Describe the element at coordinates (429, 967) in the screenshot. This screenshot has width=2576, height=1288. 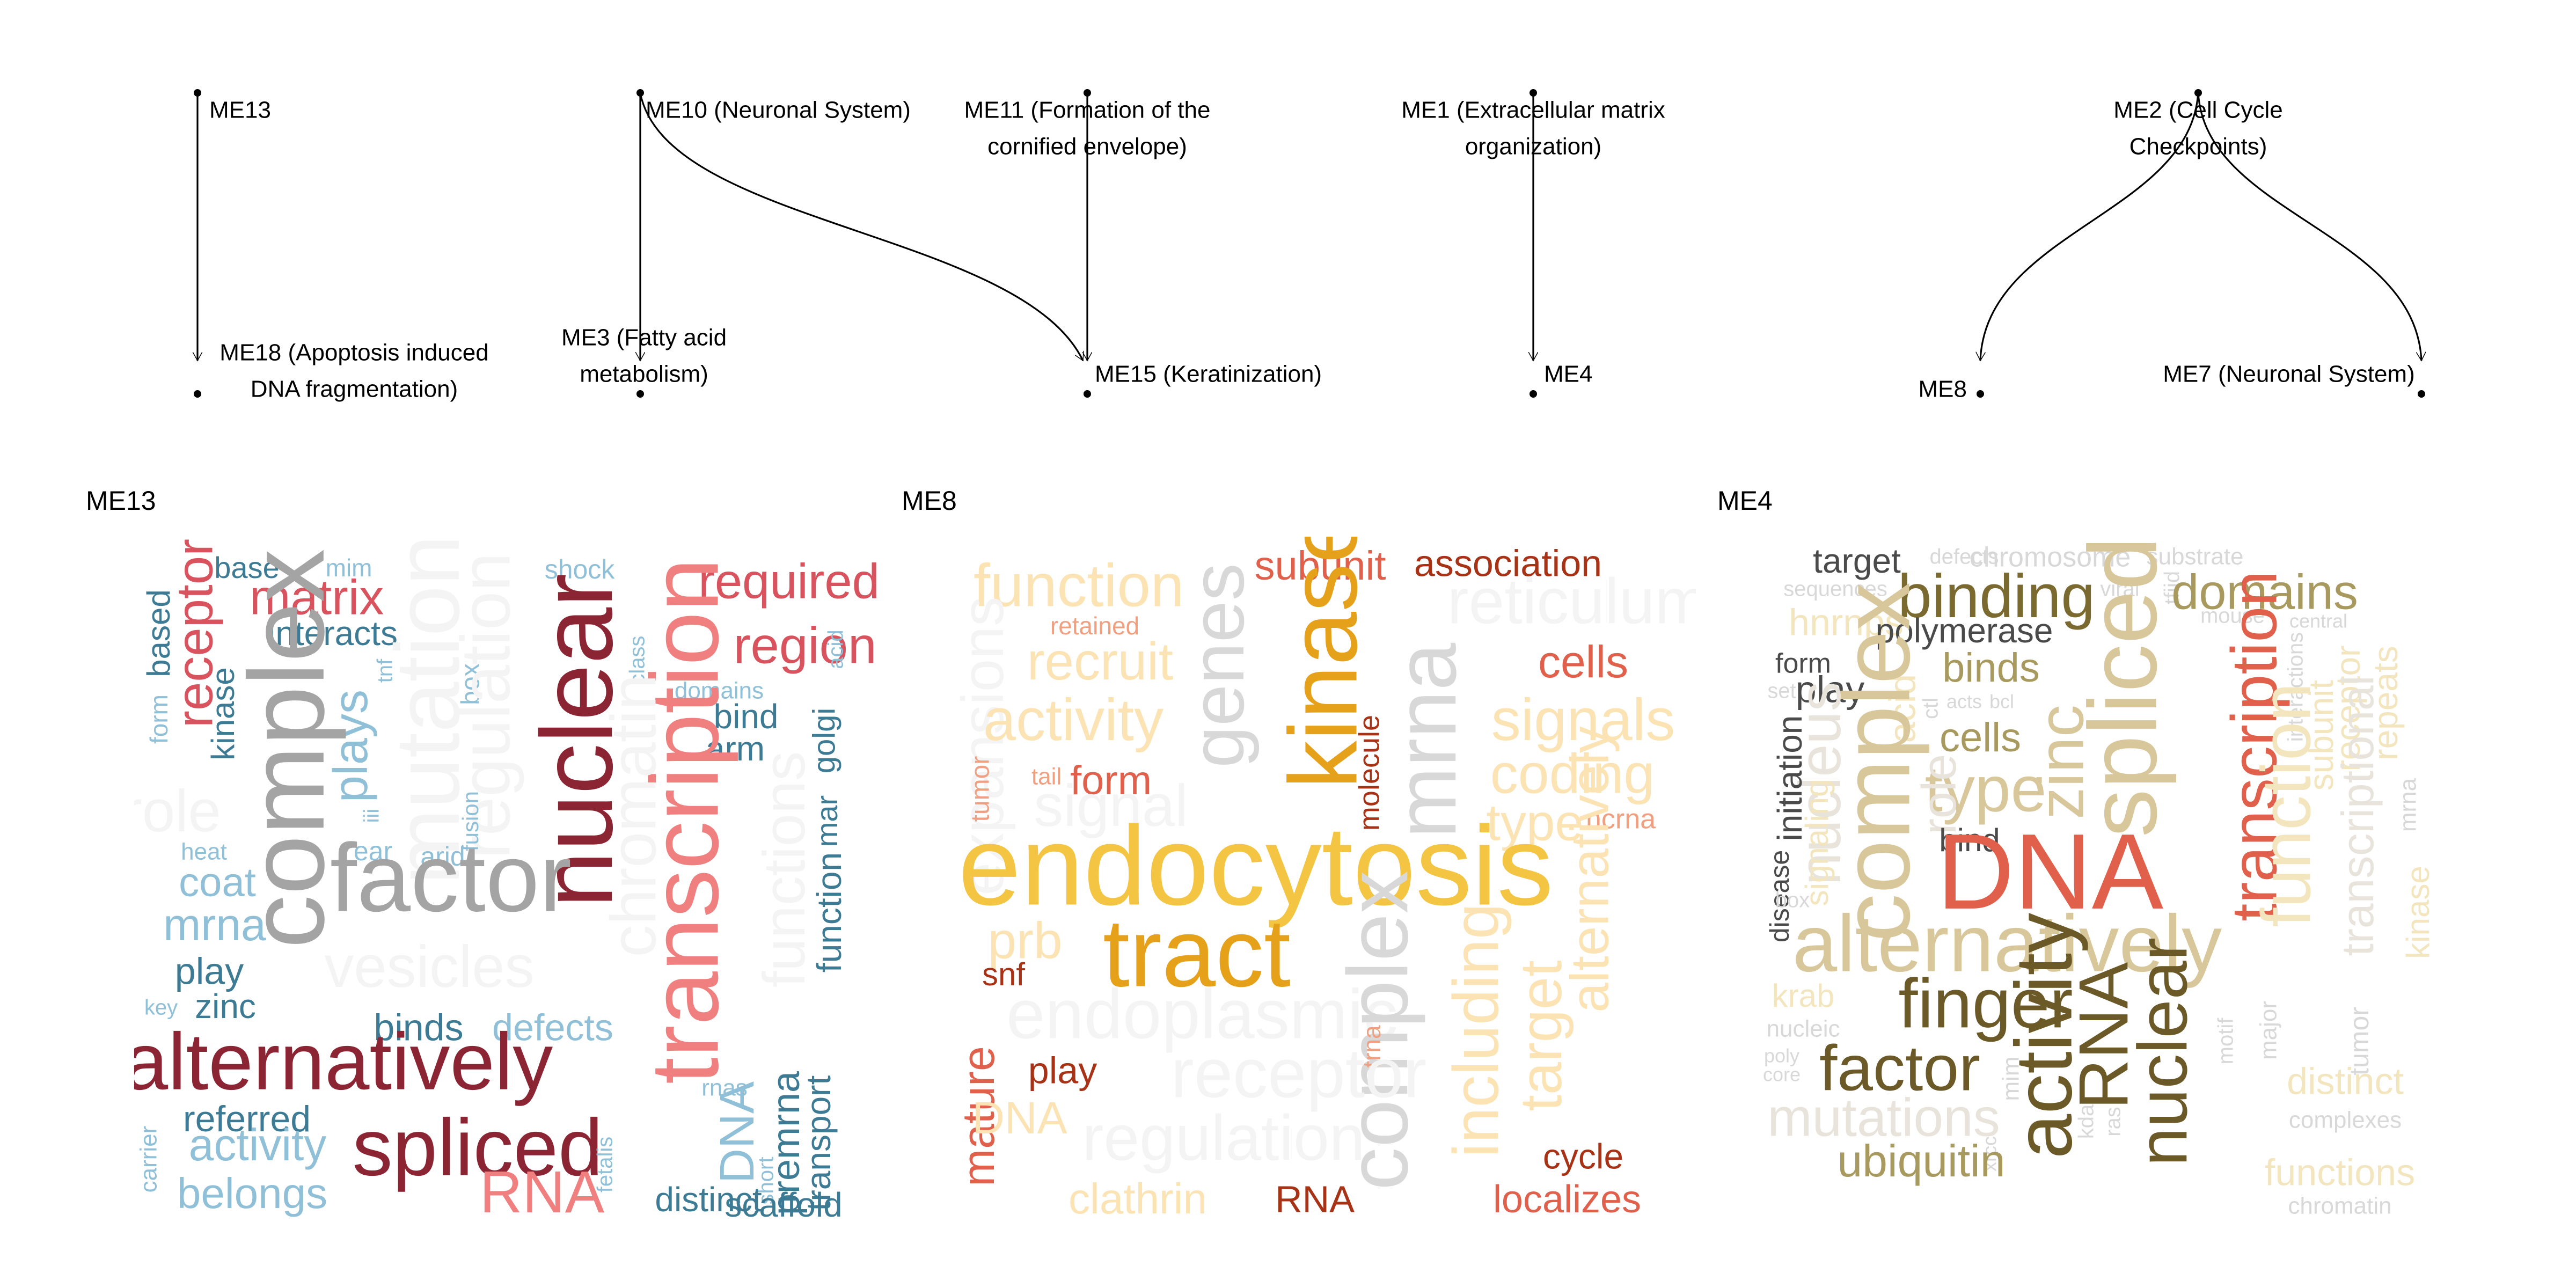
I see `cloud-word: vesicles` at that location.